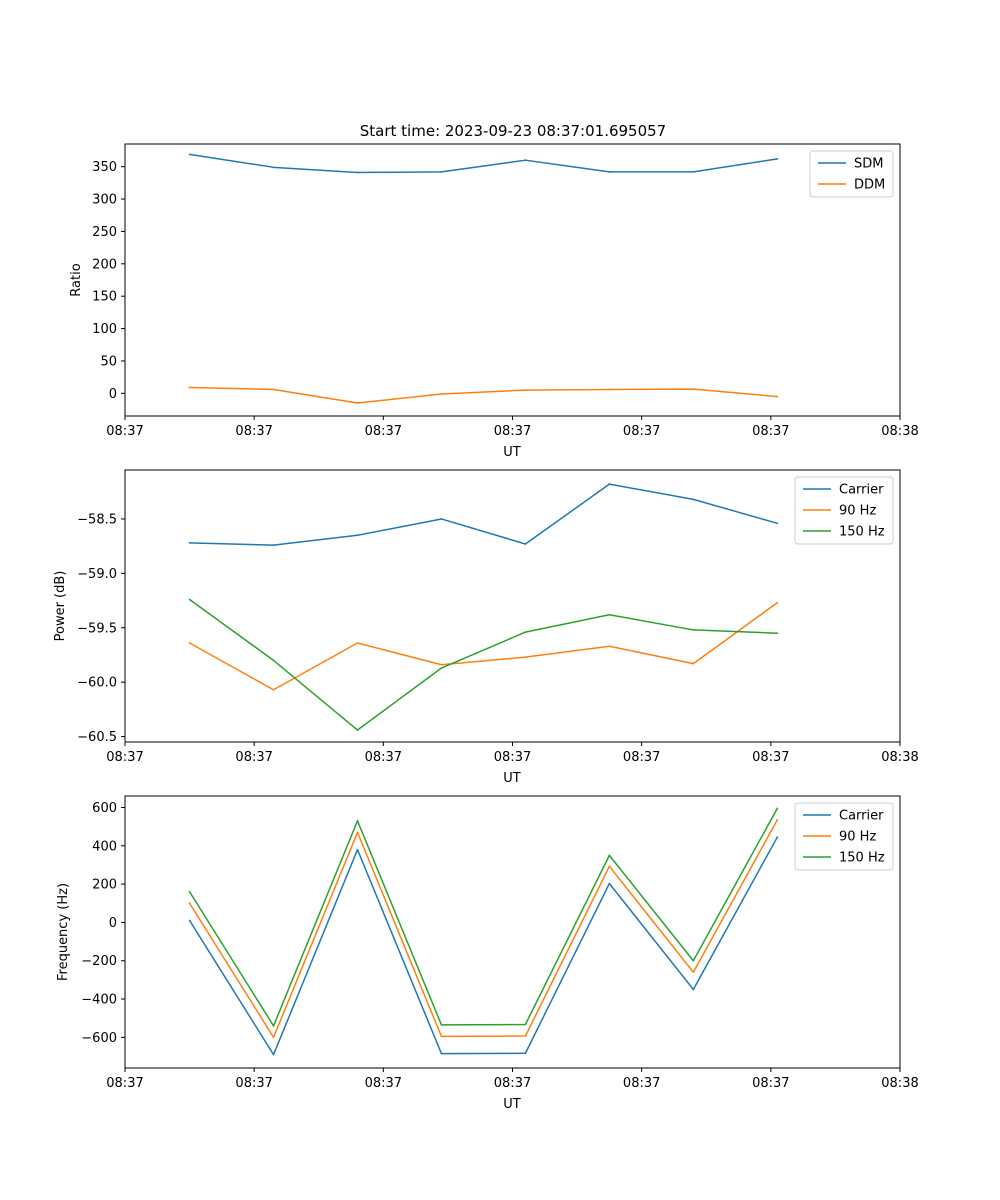 The height and width of the screenshot is (1200, 1000). What do you see at coordinates (483, 395) in the screenshot?
I see `series-line-ddm` at bounding box center [483, 395].